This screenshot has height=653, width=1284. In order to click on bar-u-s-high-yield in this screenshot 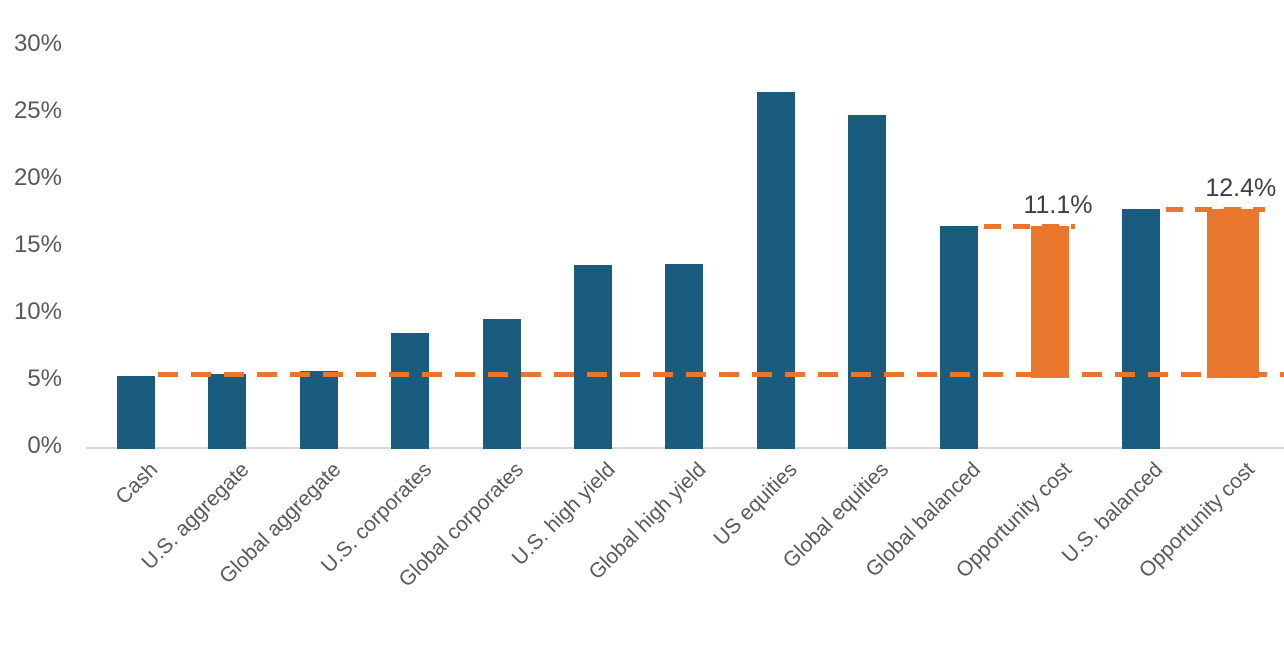, I will do `click(593, 357)`.